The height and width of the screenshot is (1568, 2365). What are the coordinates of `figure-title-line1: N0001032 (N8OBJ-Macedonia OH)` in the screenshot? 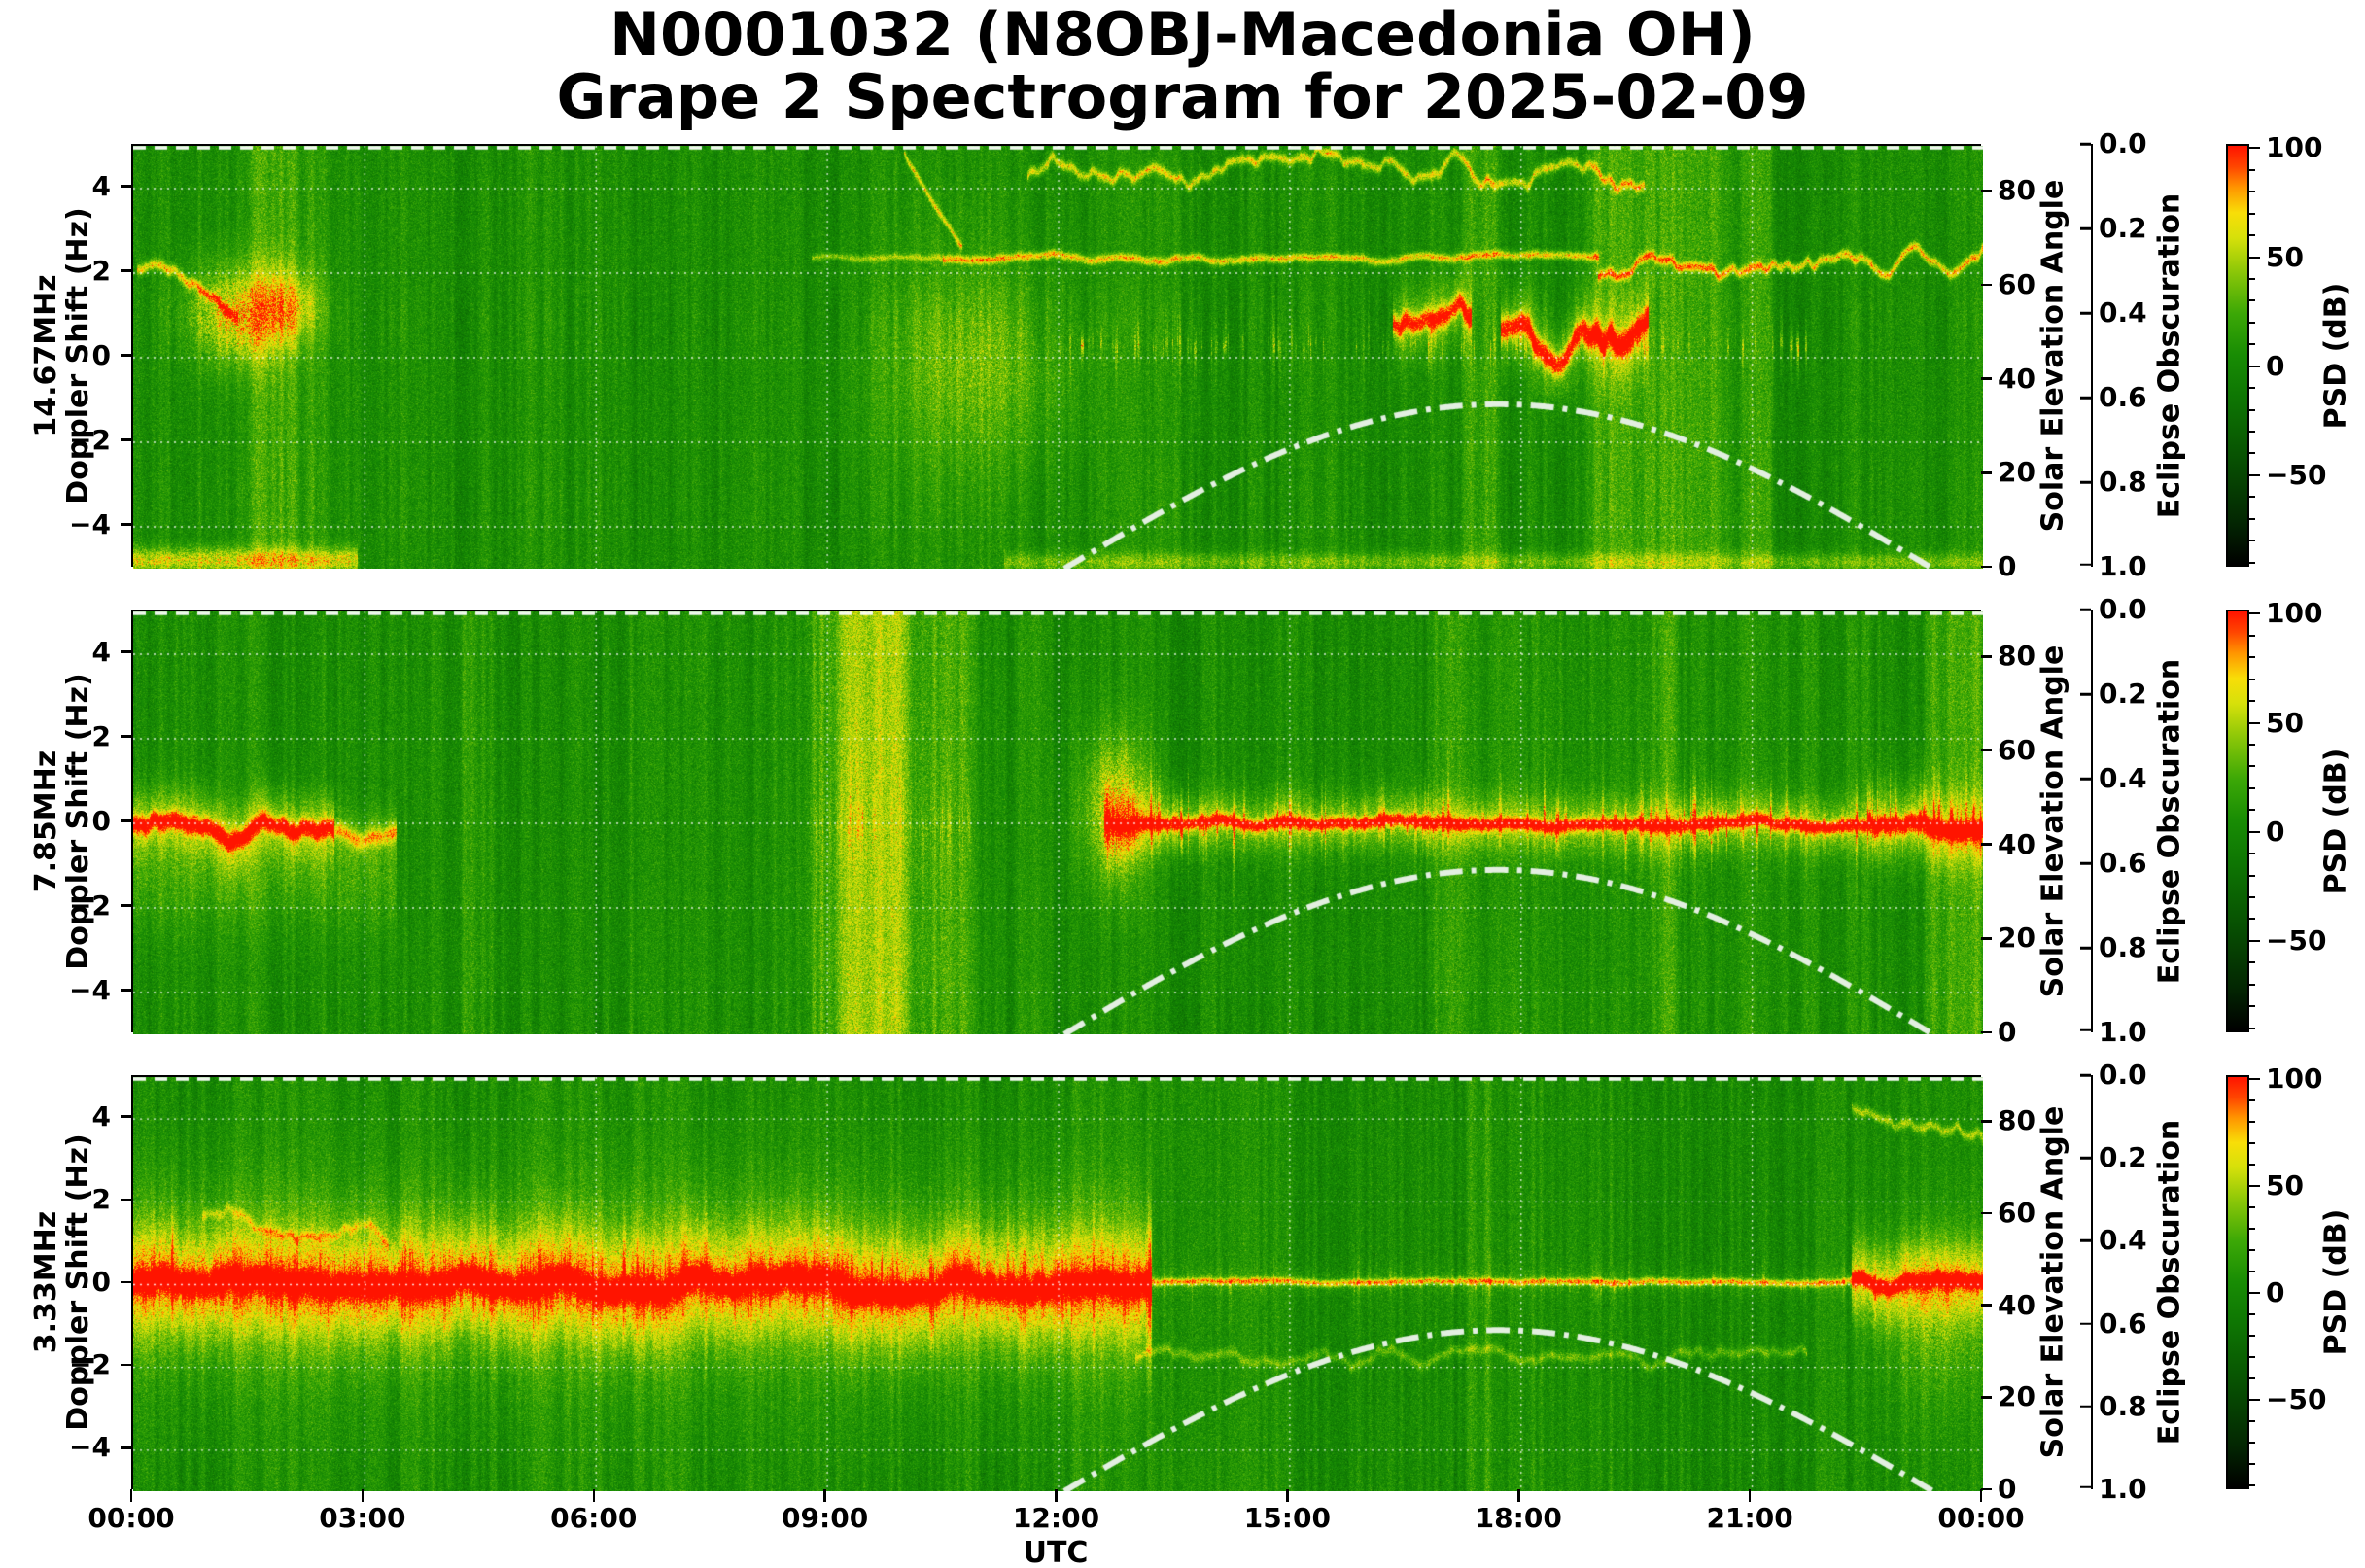 It's located at (1182, 35).